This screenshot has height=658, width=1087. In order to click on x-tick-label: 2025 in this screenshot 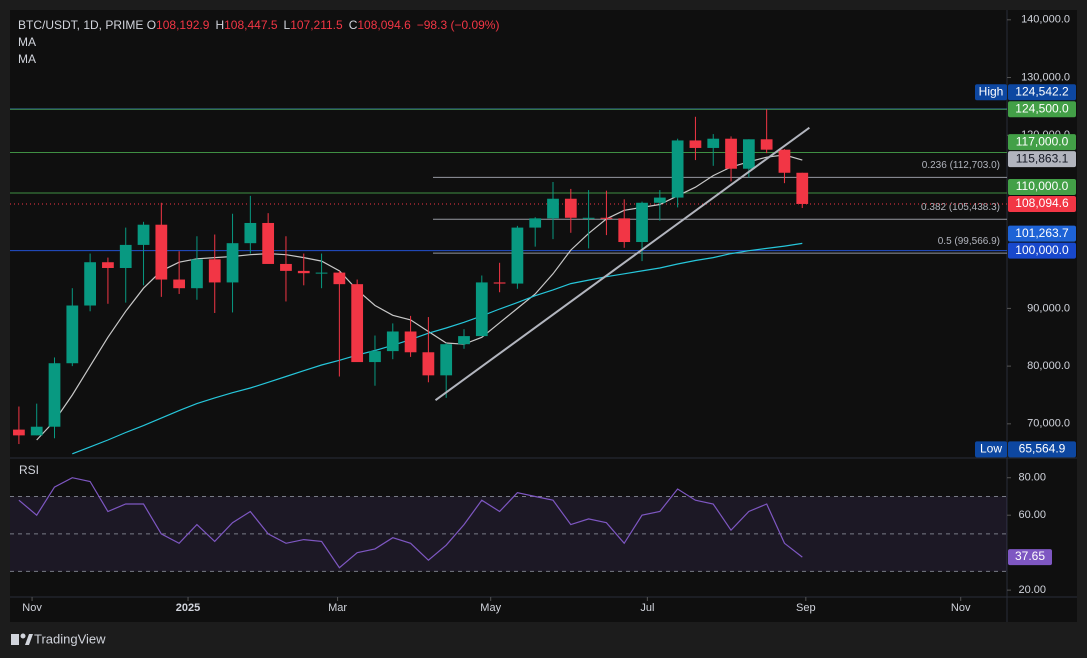, I will do `click(188, 608)`.